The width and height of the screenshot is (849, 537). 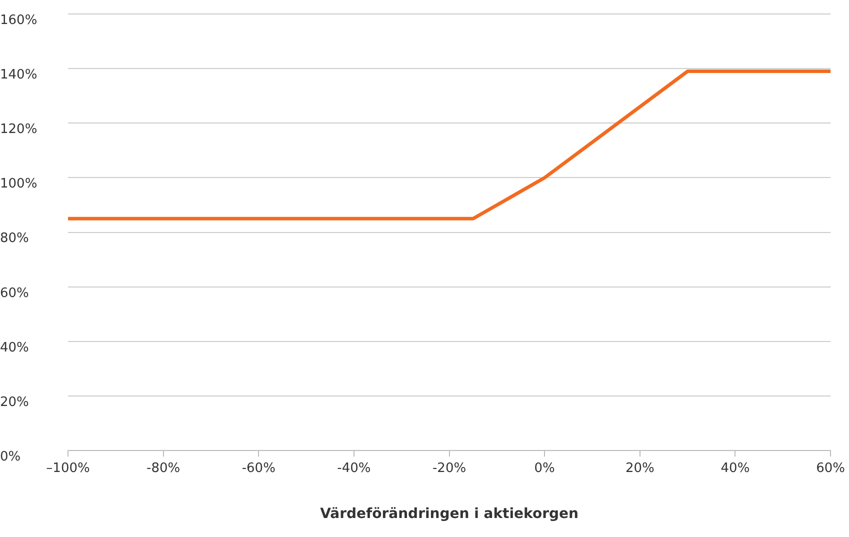 I want to click on y-tick-label: 20%, so click(x=14, y=402).